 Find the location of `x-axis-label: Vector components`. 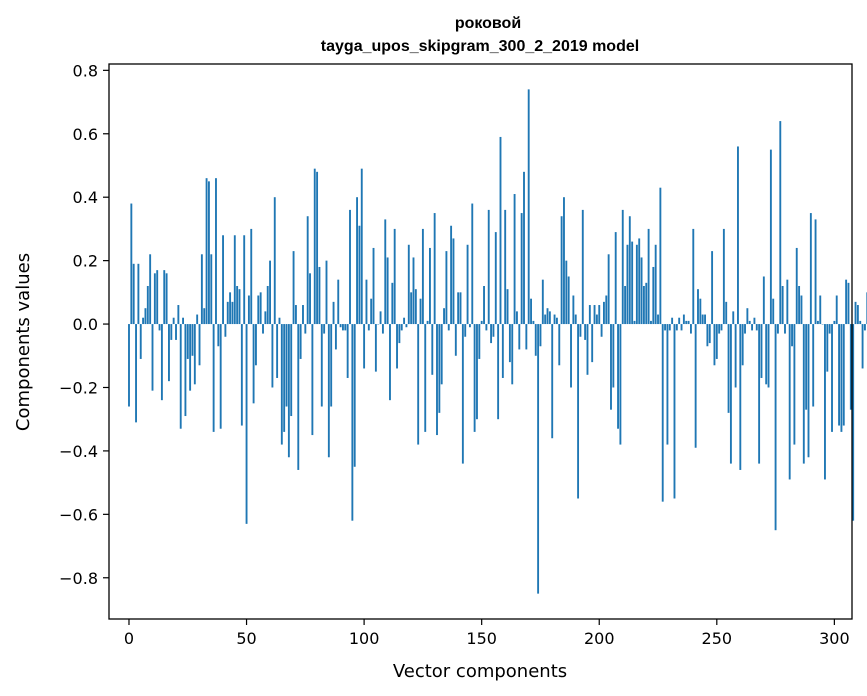

x-axis-label: Vector components is located at coordinates (480, 671).